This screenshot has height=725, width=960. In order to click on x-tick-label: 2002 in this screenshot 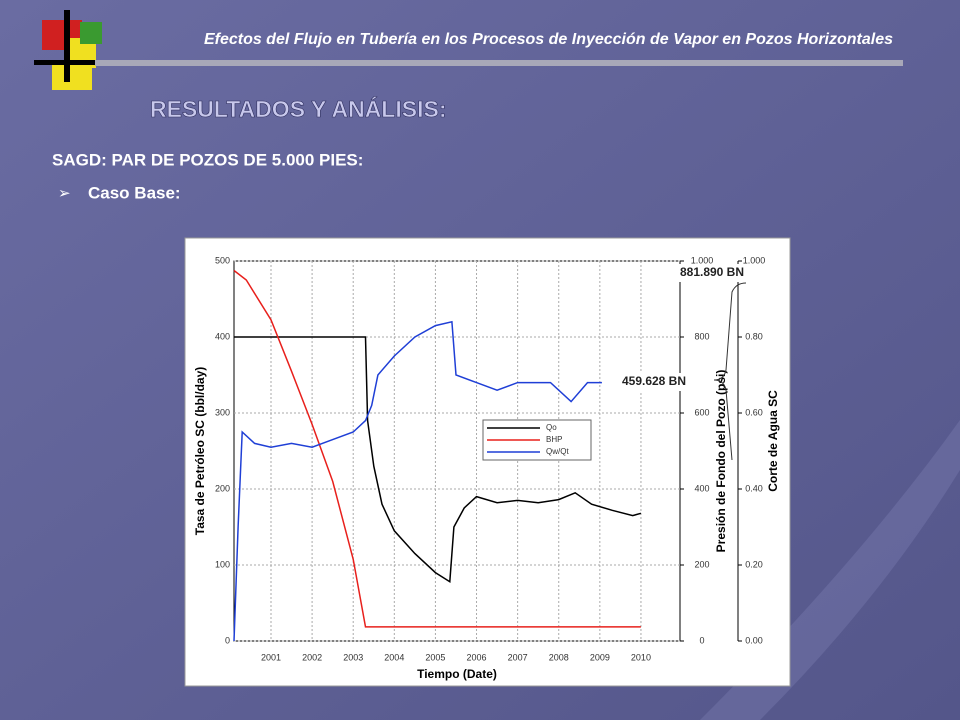, I will do `click(312, 657)`.